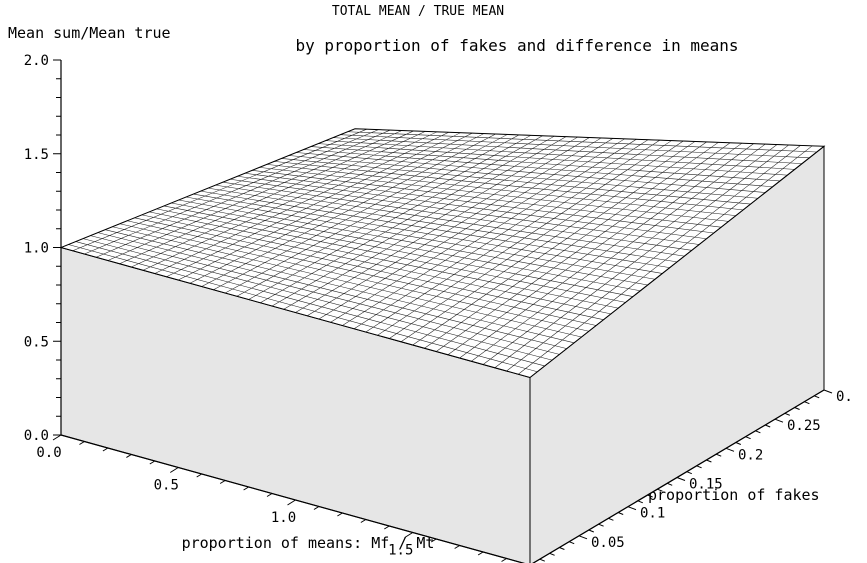 This screenshot has width=867, height=563. I want to click on y-tick-label: 0., so click(844, 397).